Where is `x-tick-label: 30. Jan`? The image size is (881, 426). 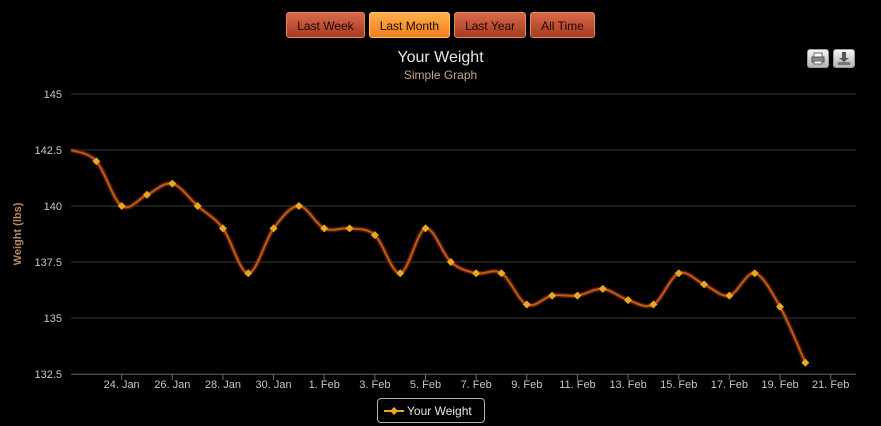 x-tick-label: 30. Jan is located at coordinates (274, 385).